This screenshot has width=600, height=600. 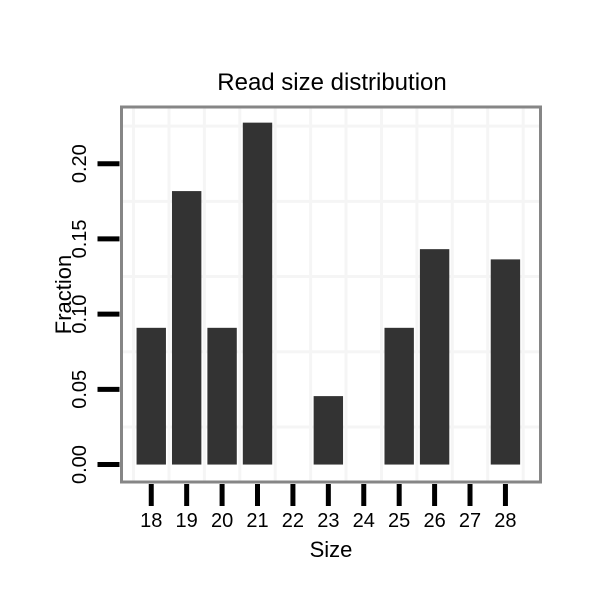 I want to click on x-tick-label: 23, so click(x=328, y=521).